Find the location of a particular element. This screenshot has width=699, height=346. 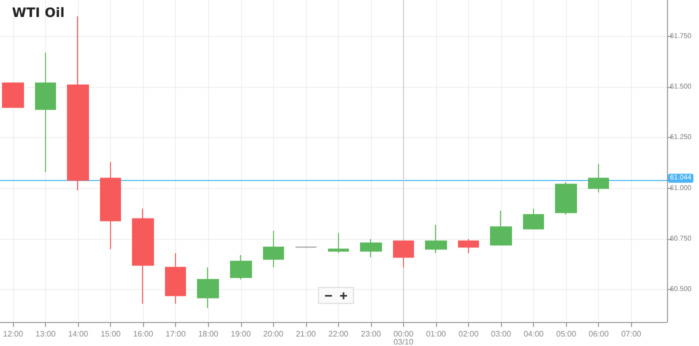

x-tick-label: 02:00 is located at coordinates (469, 334).